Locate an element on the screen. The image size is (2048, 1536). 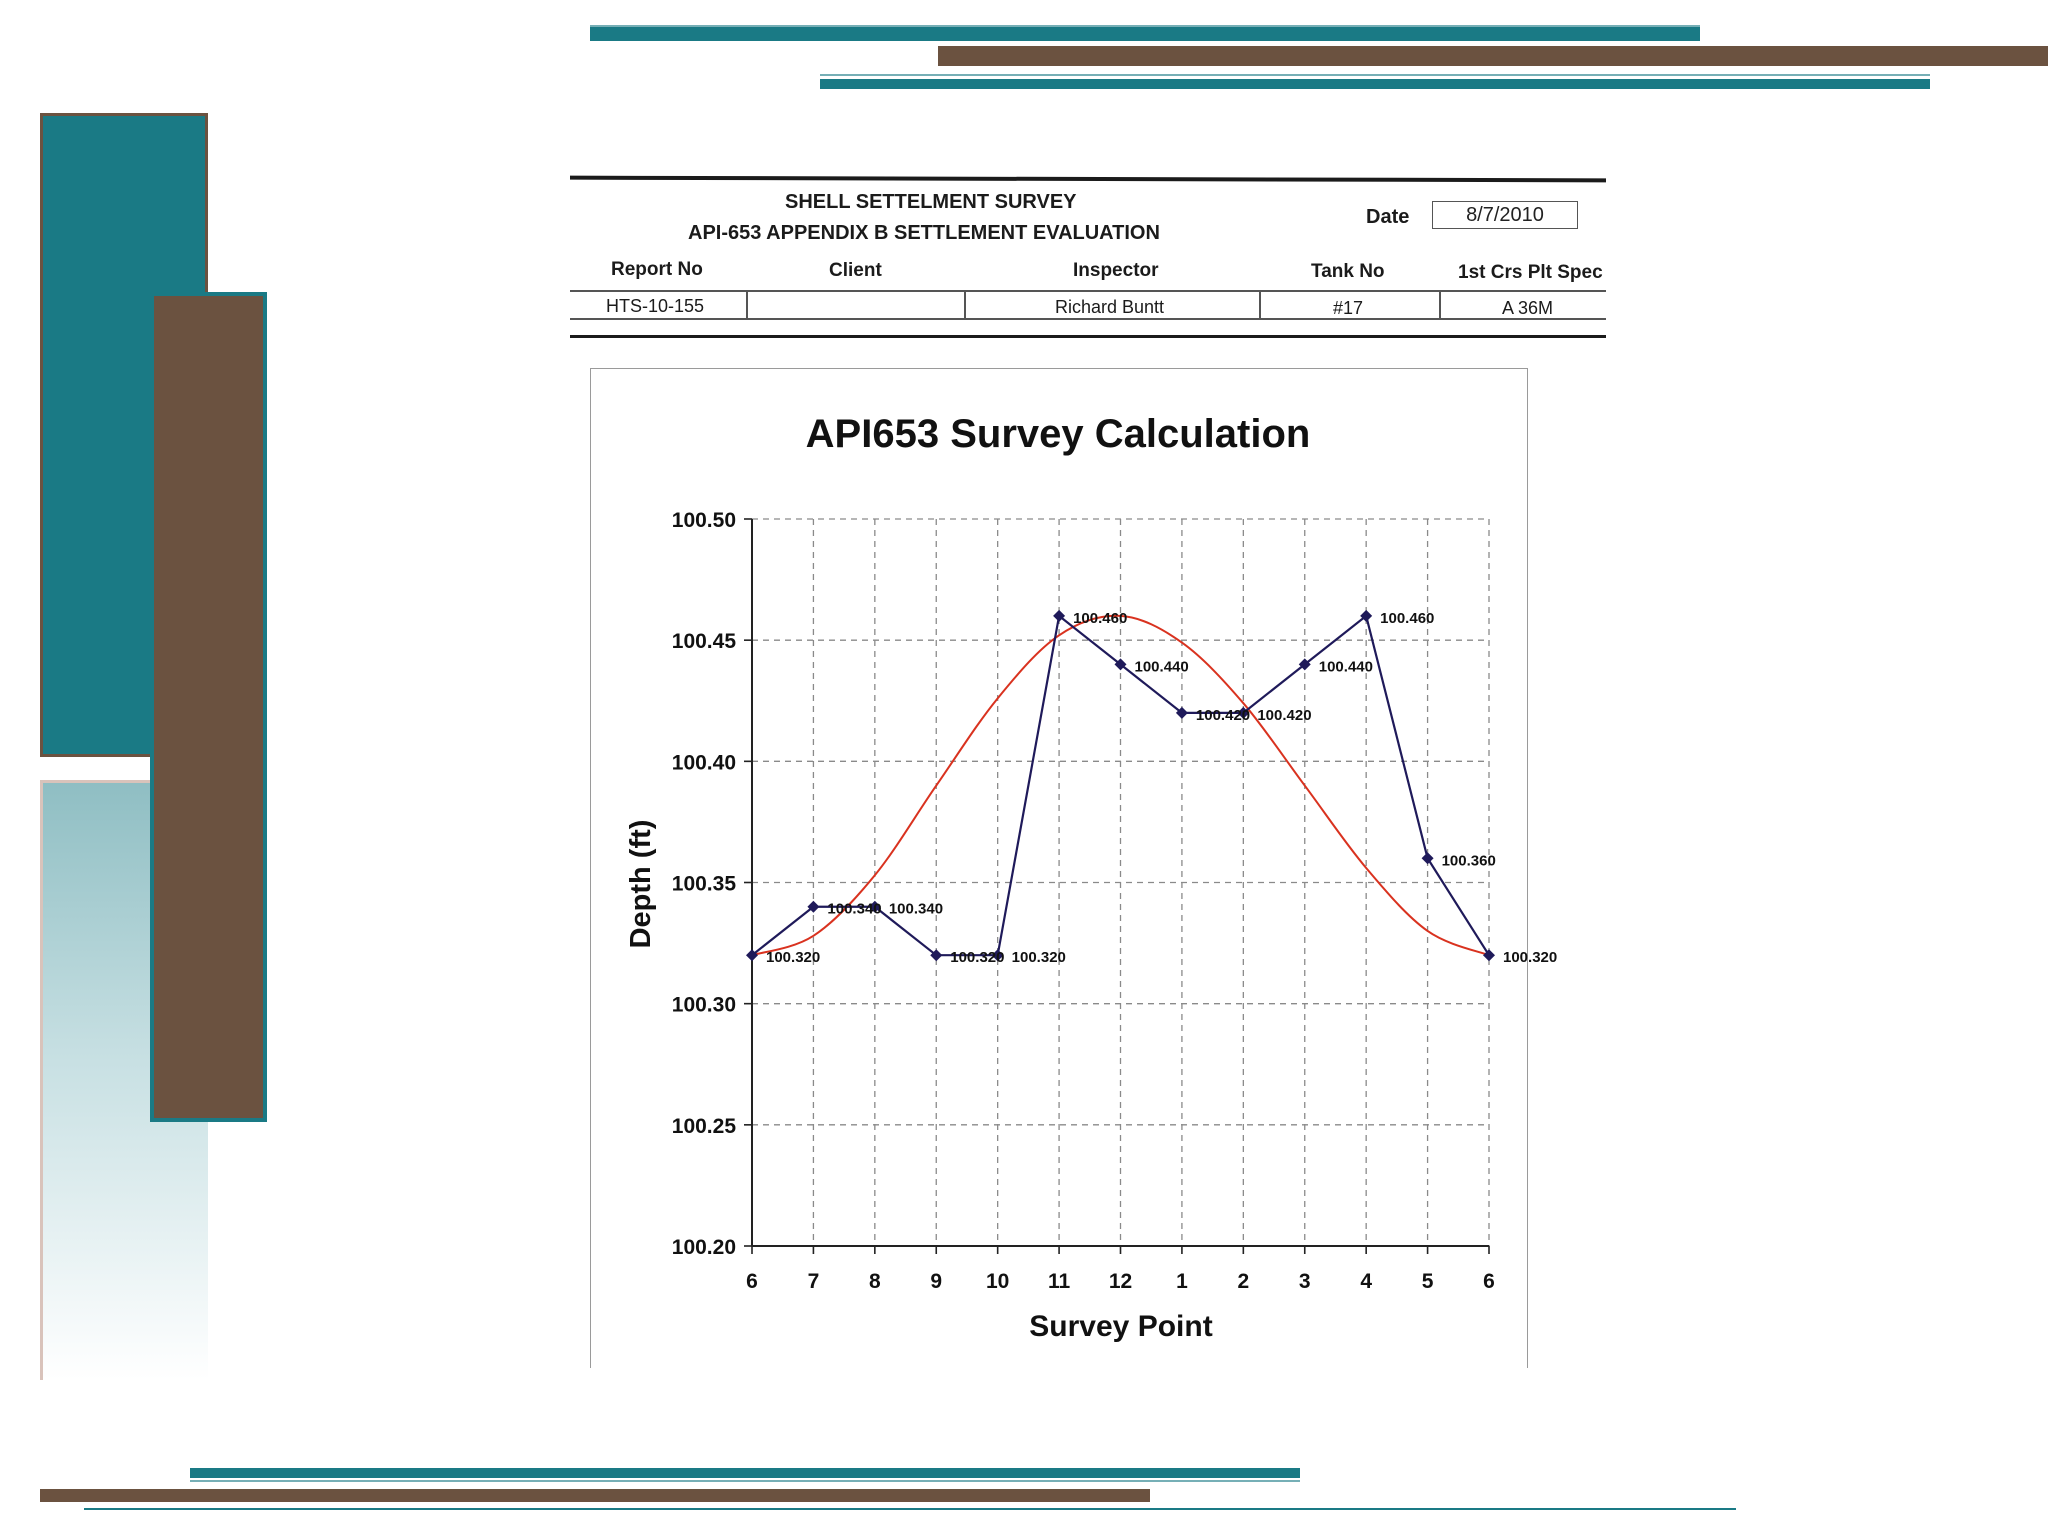
x-tick-label: 5 is located at coordinates (1428, 1281).